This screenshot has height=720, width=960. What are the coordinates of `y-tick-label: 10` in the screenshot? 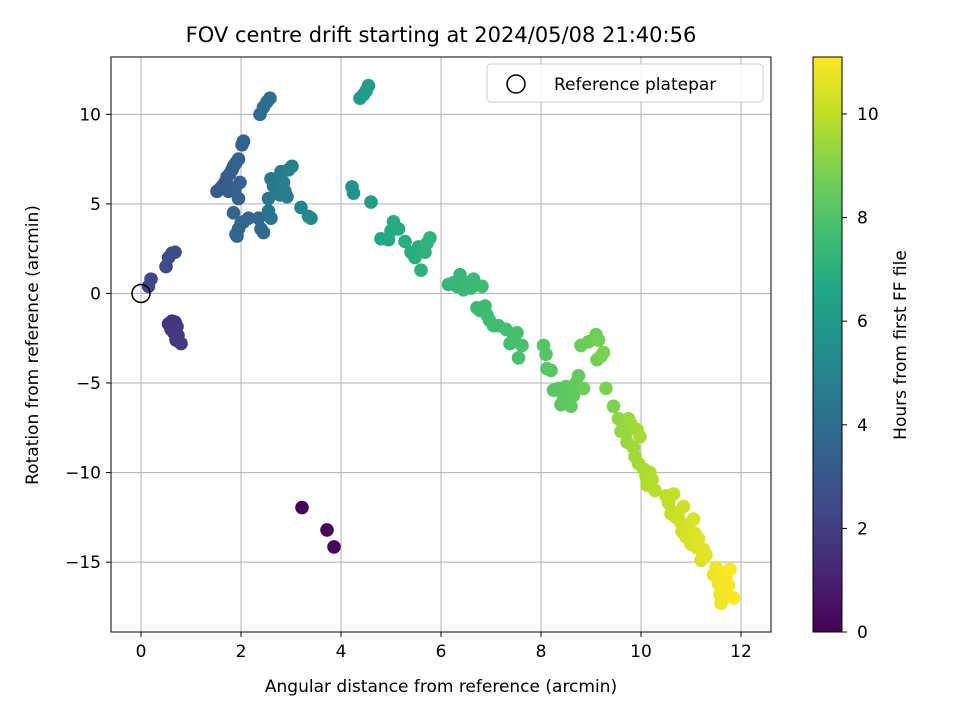 It's located at (90, 115).